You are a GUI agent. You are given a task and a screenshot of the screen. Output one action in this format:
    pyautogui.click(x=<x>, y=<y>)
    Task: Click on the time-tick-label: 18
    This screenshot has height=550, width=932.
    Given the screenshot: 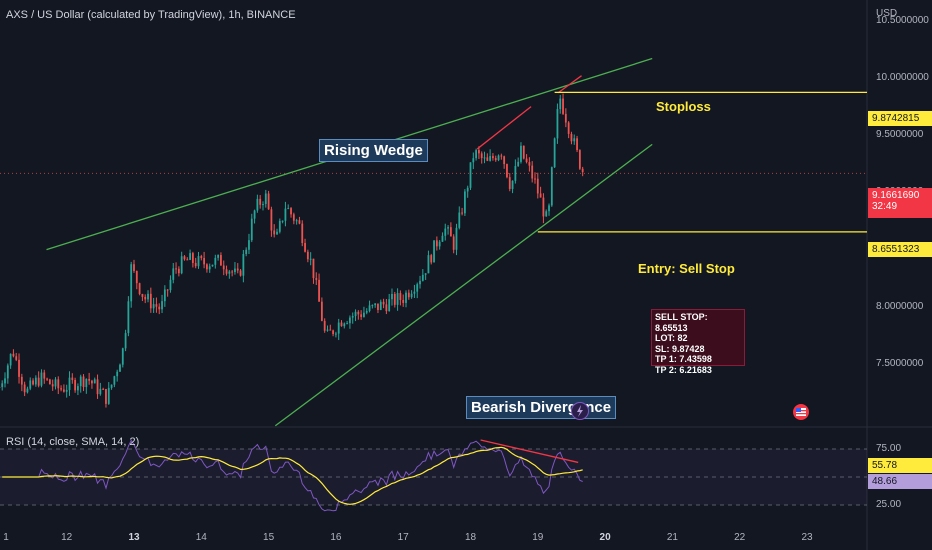 What is the action you would take?
    pyautogui.click(x=470, y=537)
    